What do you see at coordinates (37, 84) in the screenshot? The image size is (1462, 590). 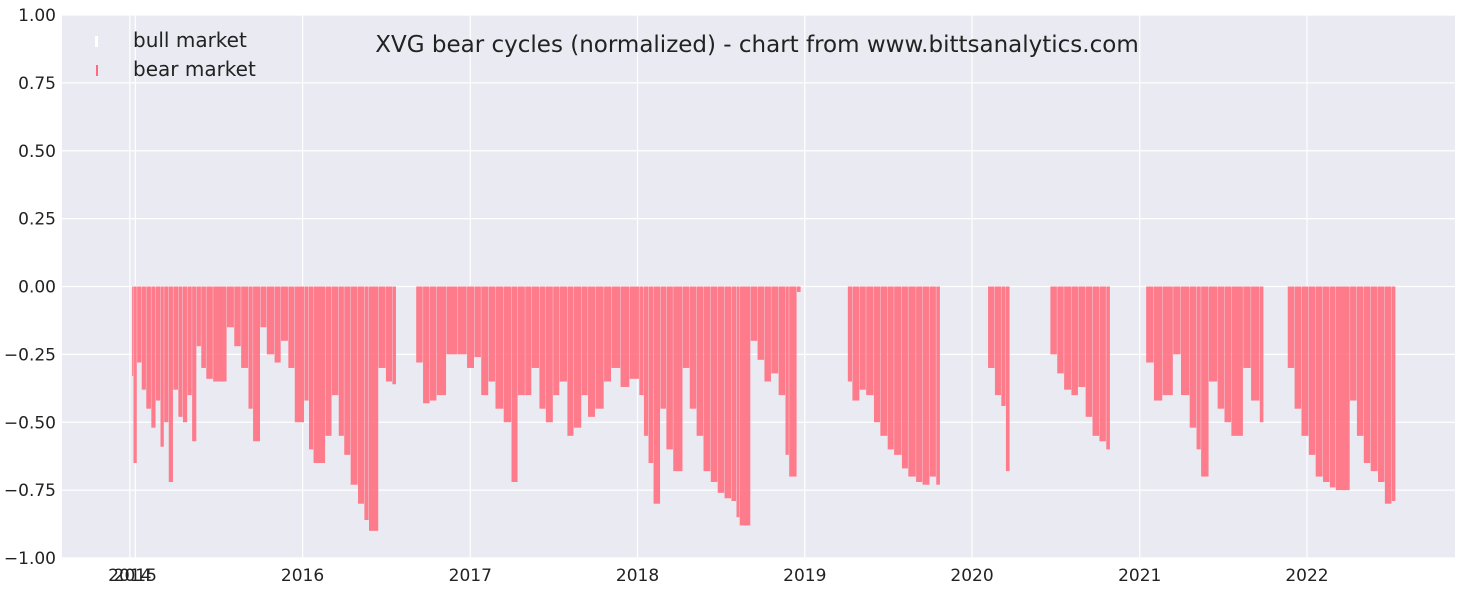 I see `y-tick-label: 0.75` at bounding box center [37, 84].